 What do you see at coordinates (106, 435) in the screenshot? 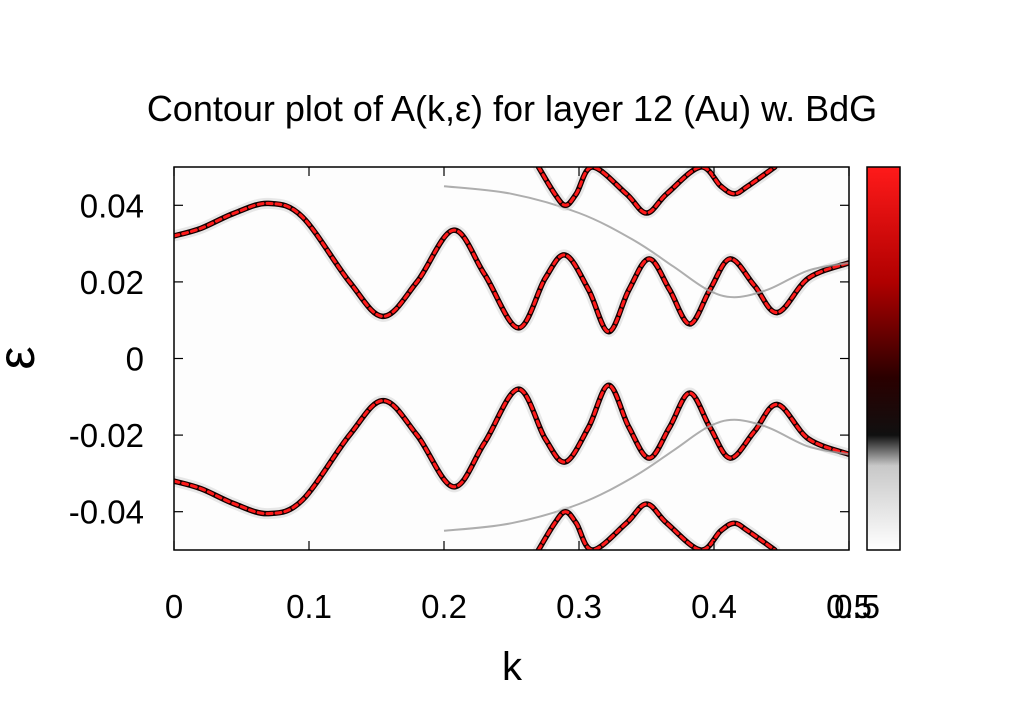
I see `y-tick-label: -0.02` at bounding box center [106, 435].